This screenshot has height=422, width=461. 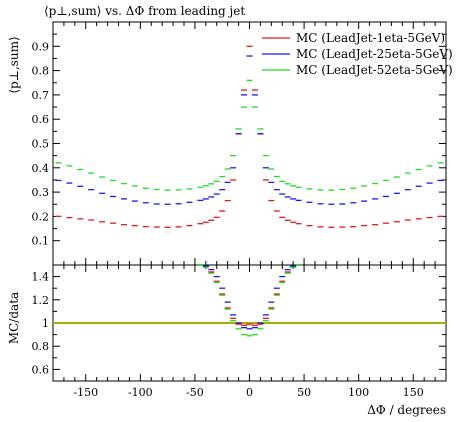 I want to click on ratio-data-points, so click(x=249, y=300).